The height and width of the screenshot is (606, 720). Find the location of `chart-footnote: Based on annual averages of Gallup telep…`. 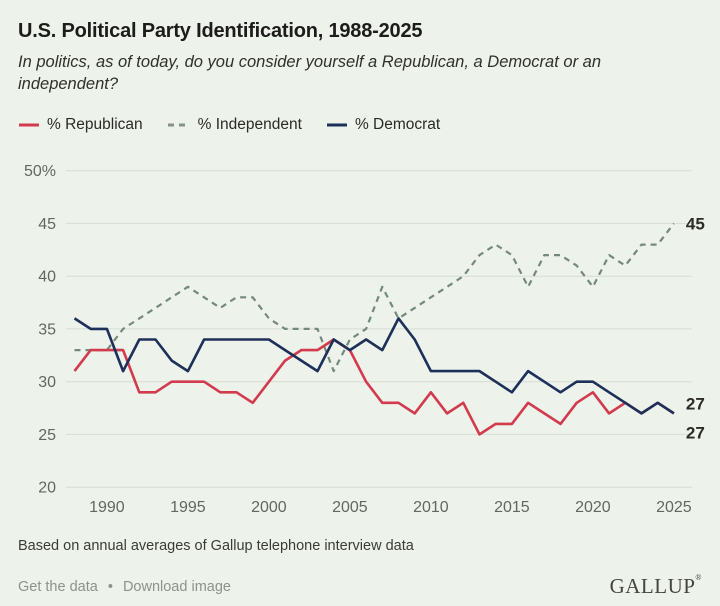

chart-footnote: Based on annual averages of Gallup telep… is located at coordinates (216, 546).